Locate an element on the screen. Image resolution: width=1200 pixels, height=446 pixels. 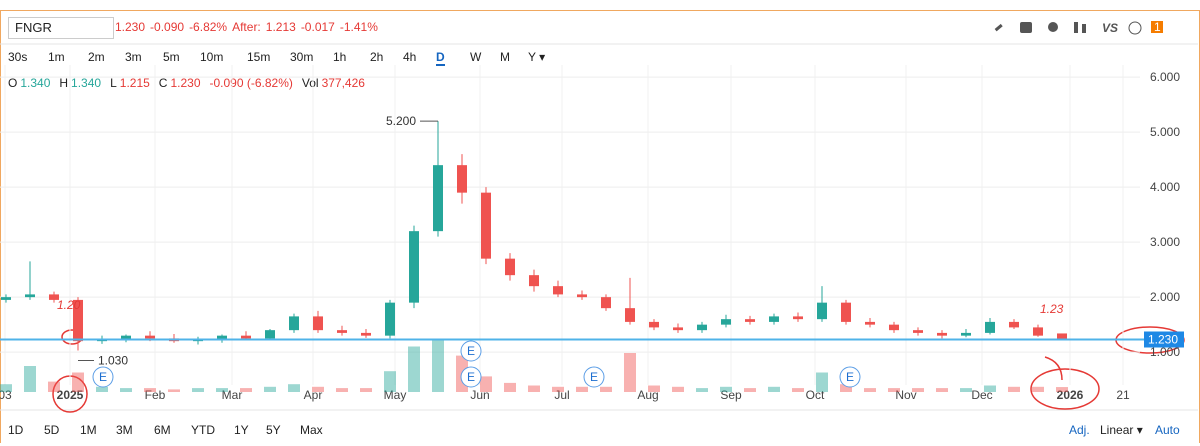
range: Max is located at coordinates (311, 430).